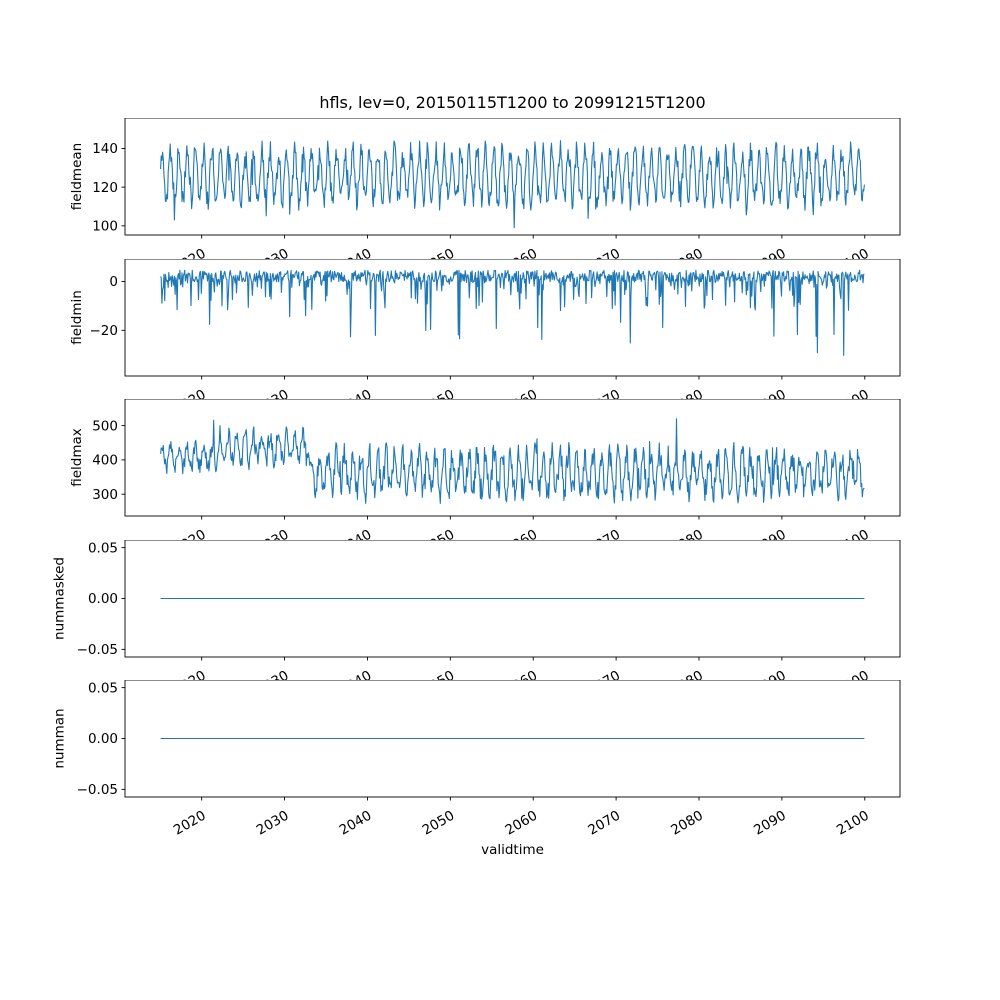  I want to click on x-axis-label: validtime, so click(512, 850).